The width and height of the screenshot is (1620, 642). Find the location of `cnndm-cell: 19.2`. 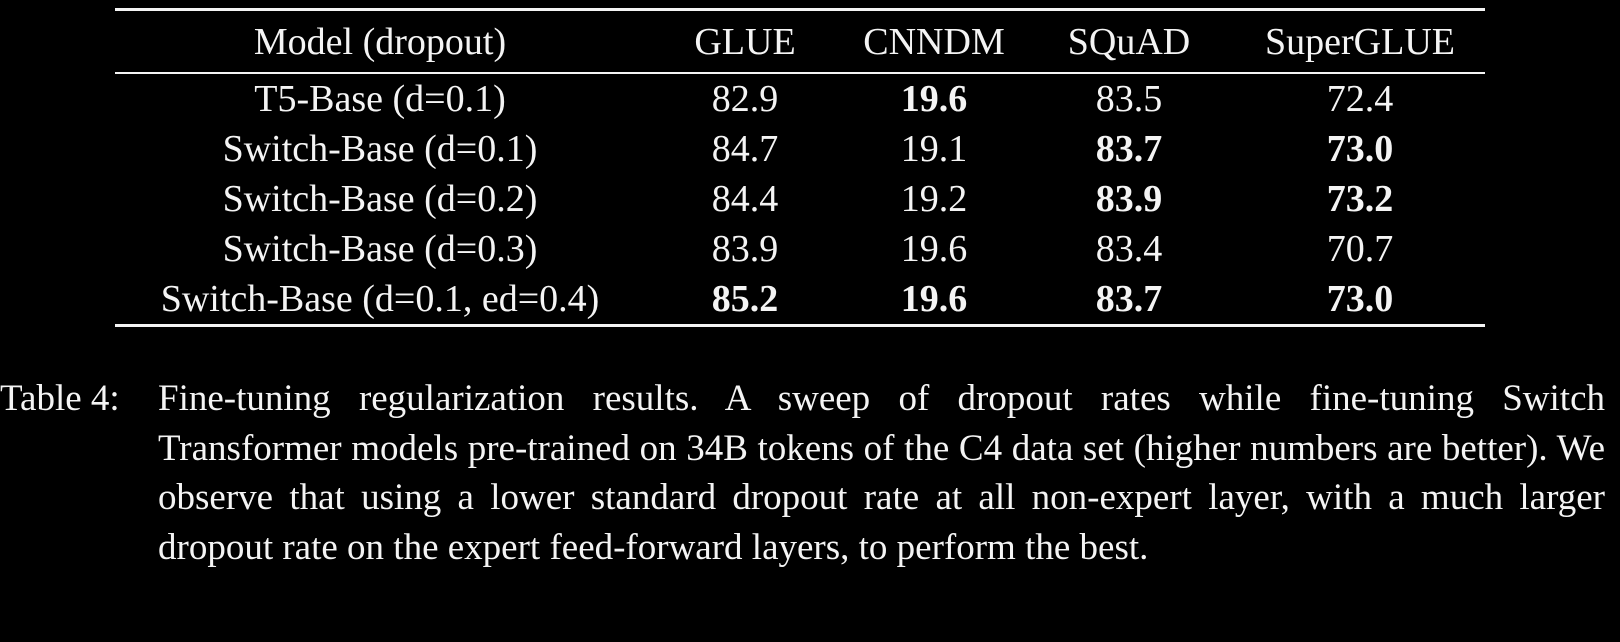

cnndm-cell: 19.2 is located at coordinates (934, 199).